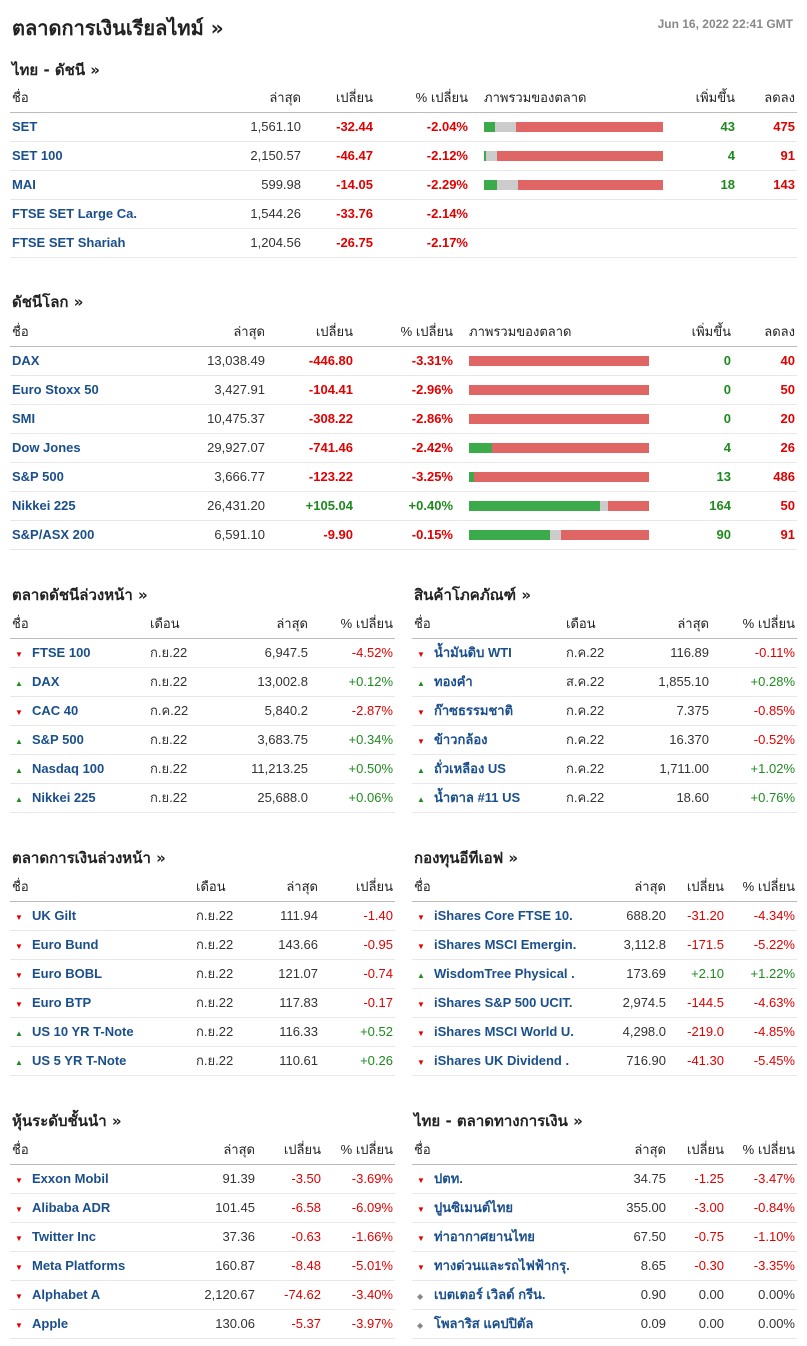  What do you see at coordinates (461, 739) in the screenshot?
I see `instrument-label: ข้าวกล้อง` at bounding box center [461, 739].